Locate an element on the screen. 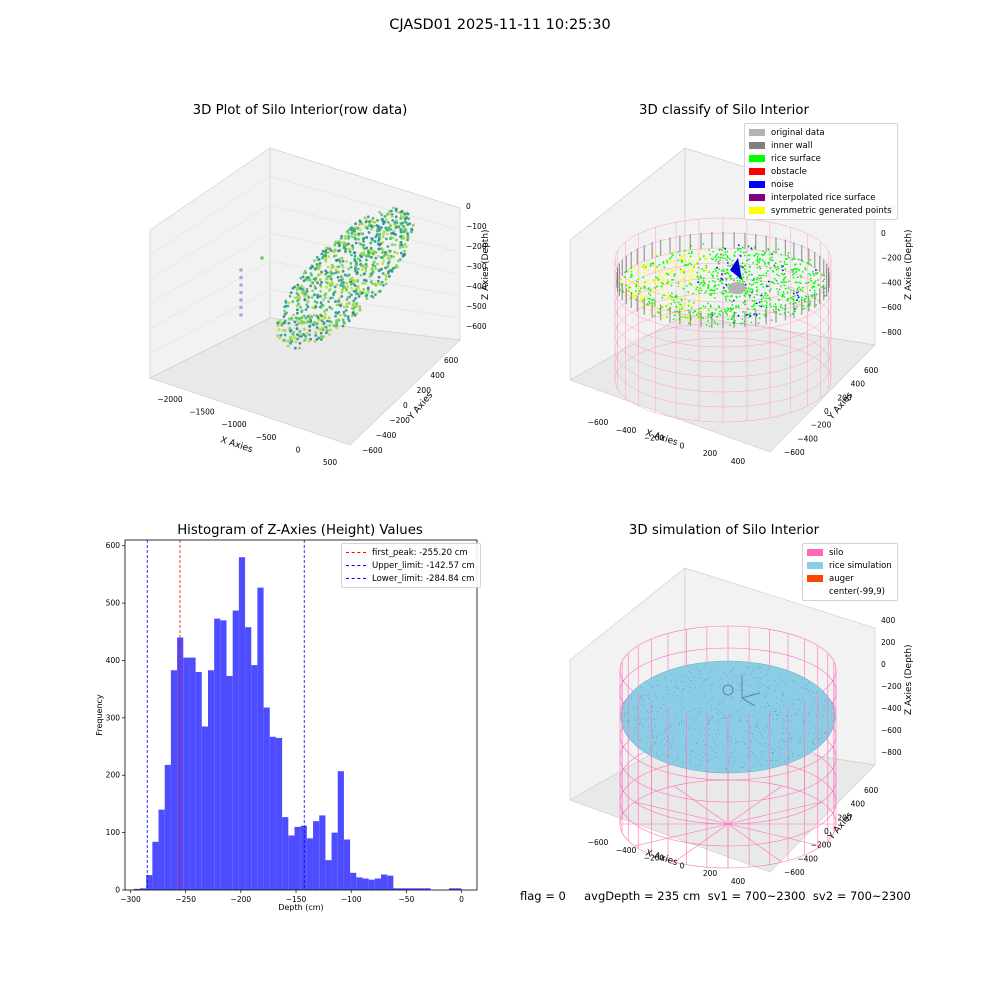  histogram-y-tick: 0 is located at coordinates (117, 890).